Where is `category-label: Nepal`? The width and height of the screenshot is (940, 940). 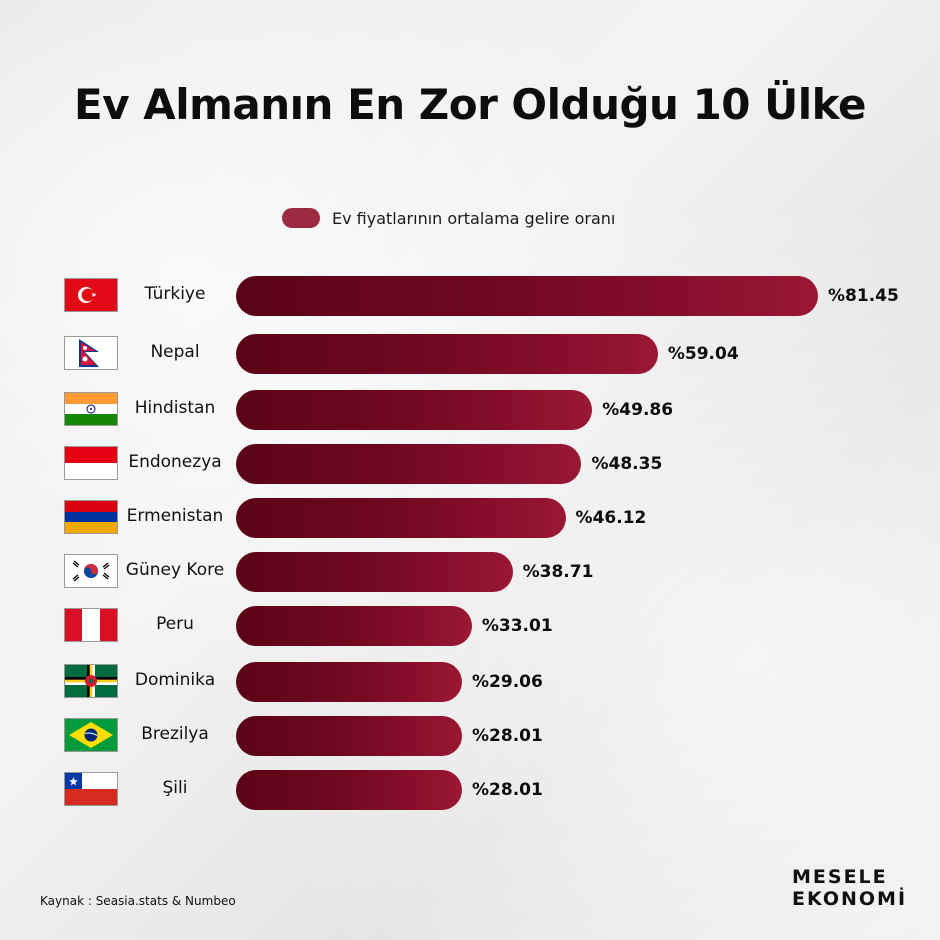 category-label: Nepal is located at coordinates (175, 352).